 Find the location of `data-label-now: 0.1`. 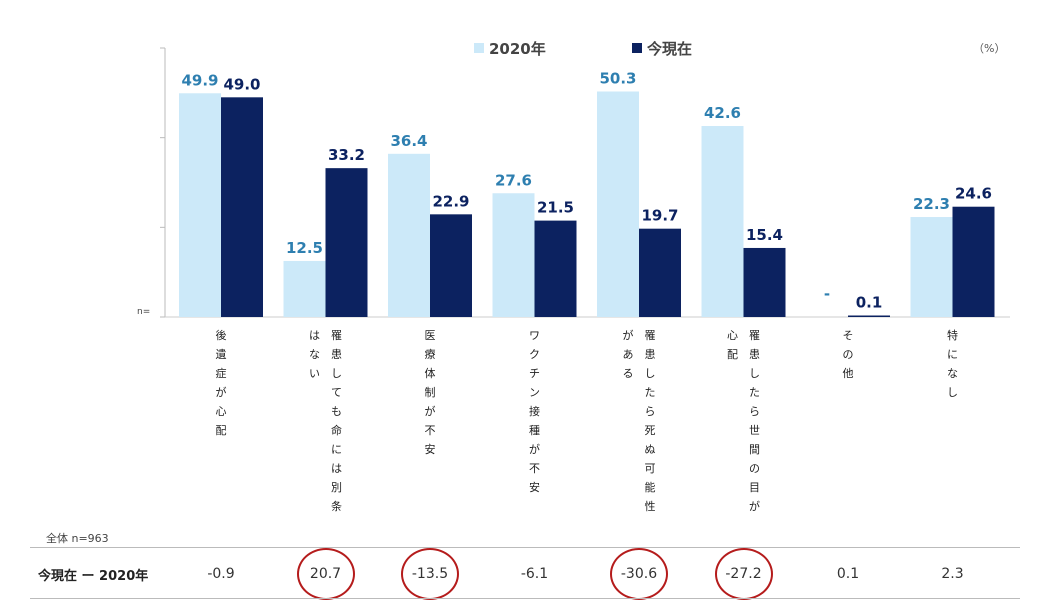

data-label-now: 0.1 is located at coordinates (869, 303).